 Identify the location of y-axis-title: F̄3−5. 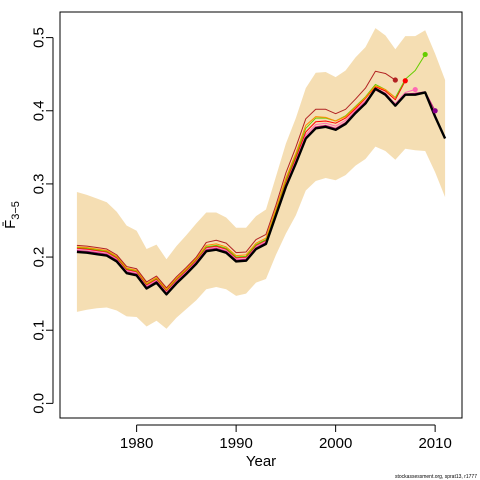
(12, 215).